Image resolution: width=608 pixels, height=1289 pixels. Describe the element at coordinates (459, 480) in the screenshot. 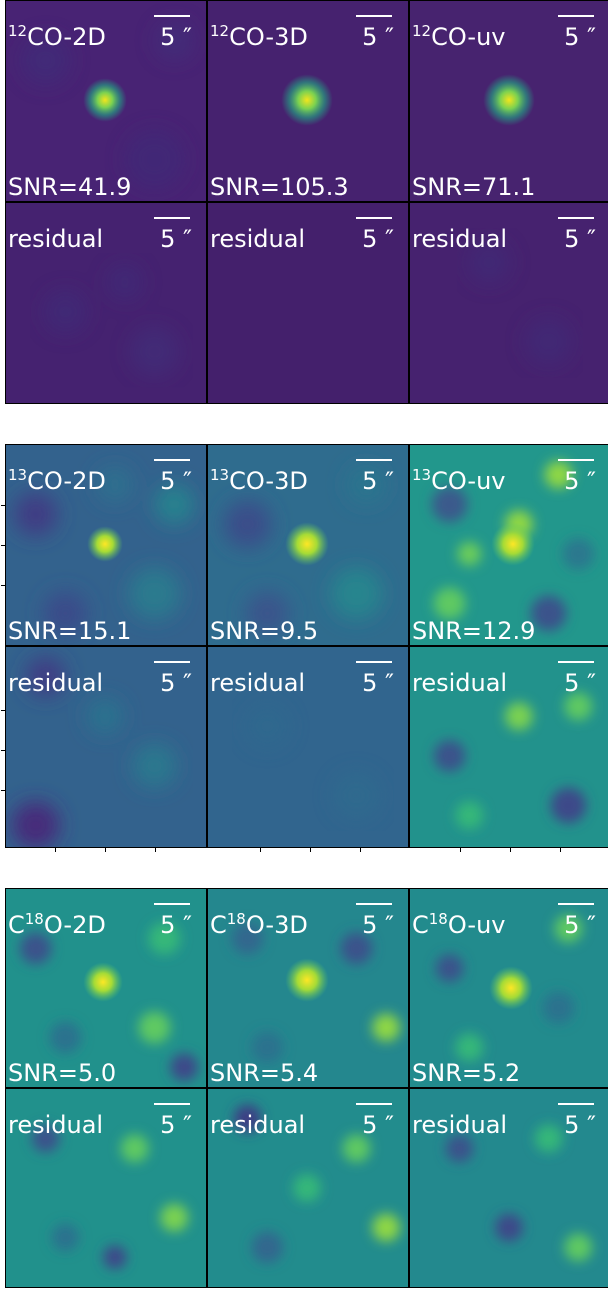

I see `panel-label: 13CO-uv` at that location.